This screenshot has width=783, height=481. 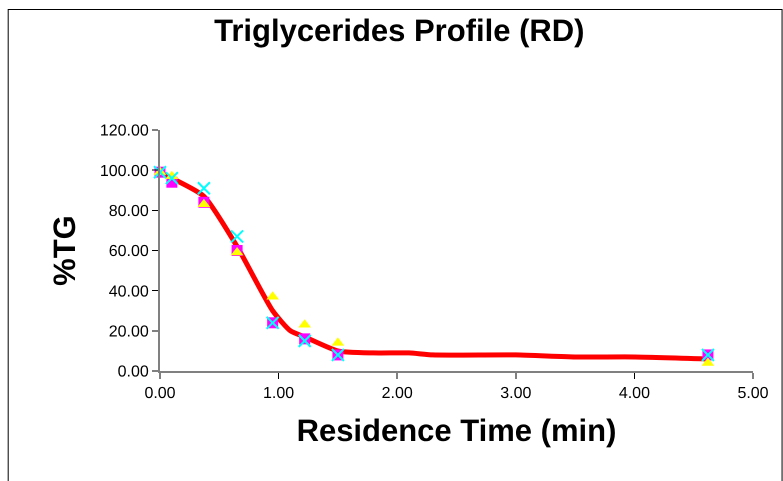 What do you see at coordinates (128, 251) in the screenshot?
I see `y-tick-label: 60.00` at bounding box center [128, 251].